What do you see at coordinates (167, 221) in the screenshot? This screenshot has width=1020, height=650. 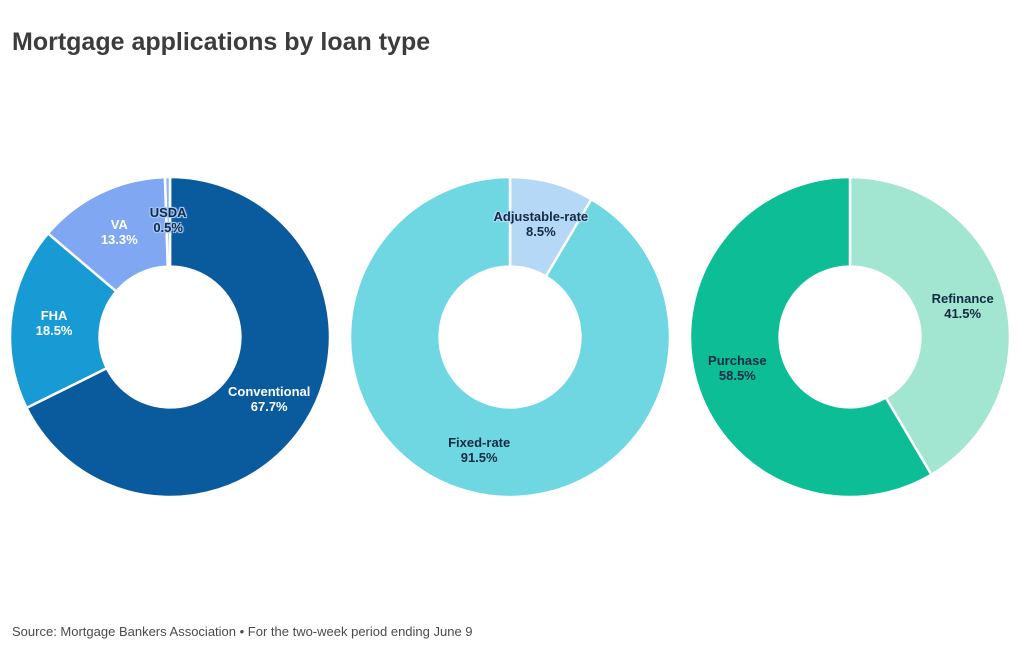 I see `slice-usda` at bounding box center [167, 221].